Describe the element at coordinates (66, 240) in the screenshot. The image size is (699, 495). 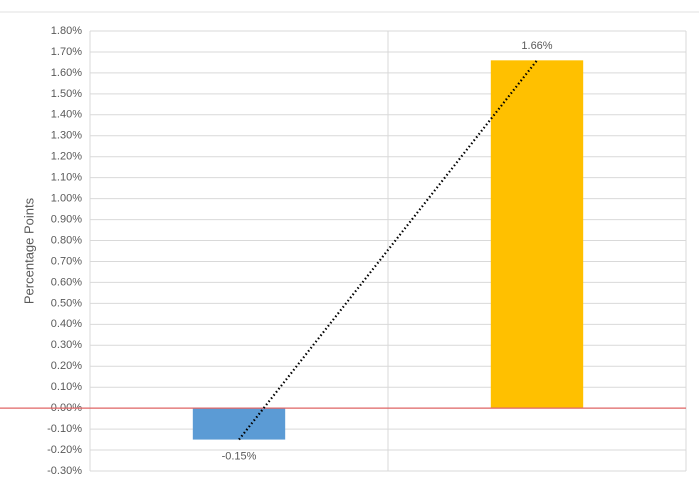
I see `y-tick-label: 0.80%` at that location.